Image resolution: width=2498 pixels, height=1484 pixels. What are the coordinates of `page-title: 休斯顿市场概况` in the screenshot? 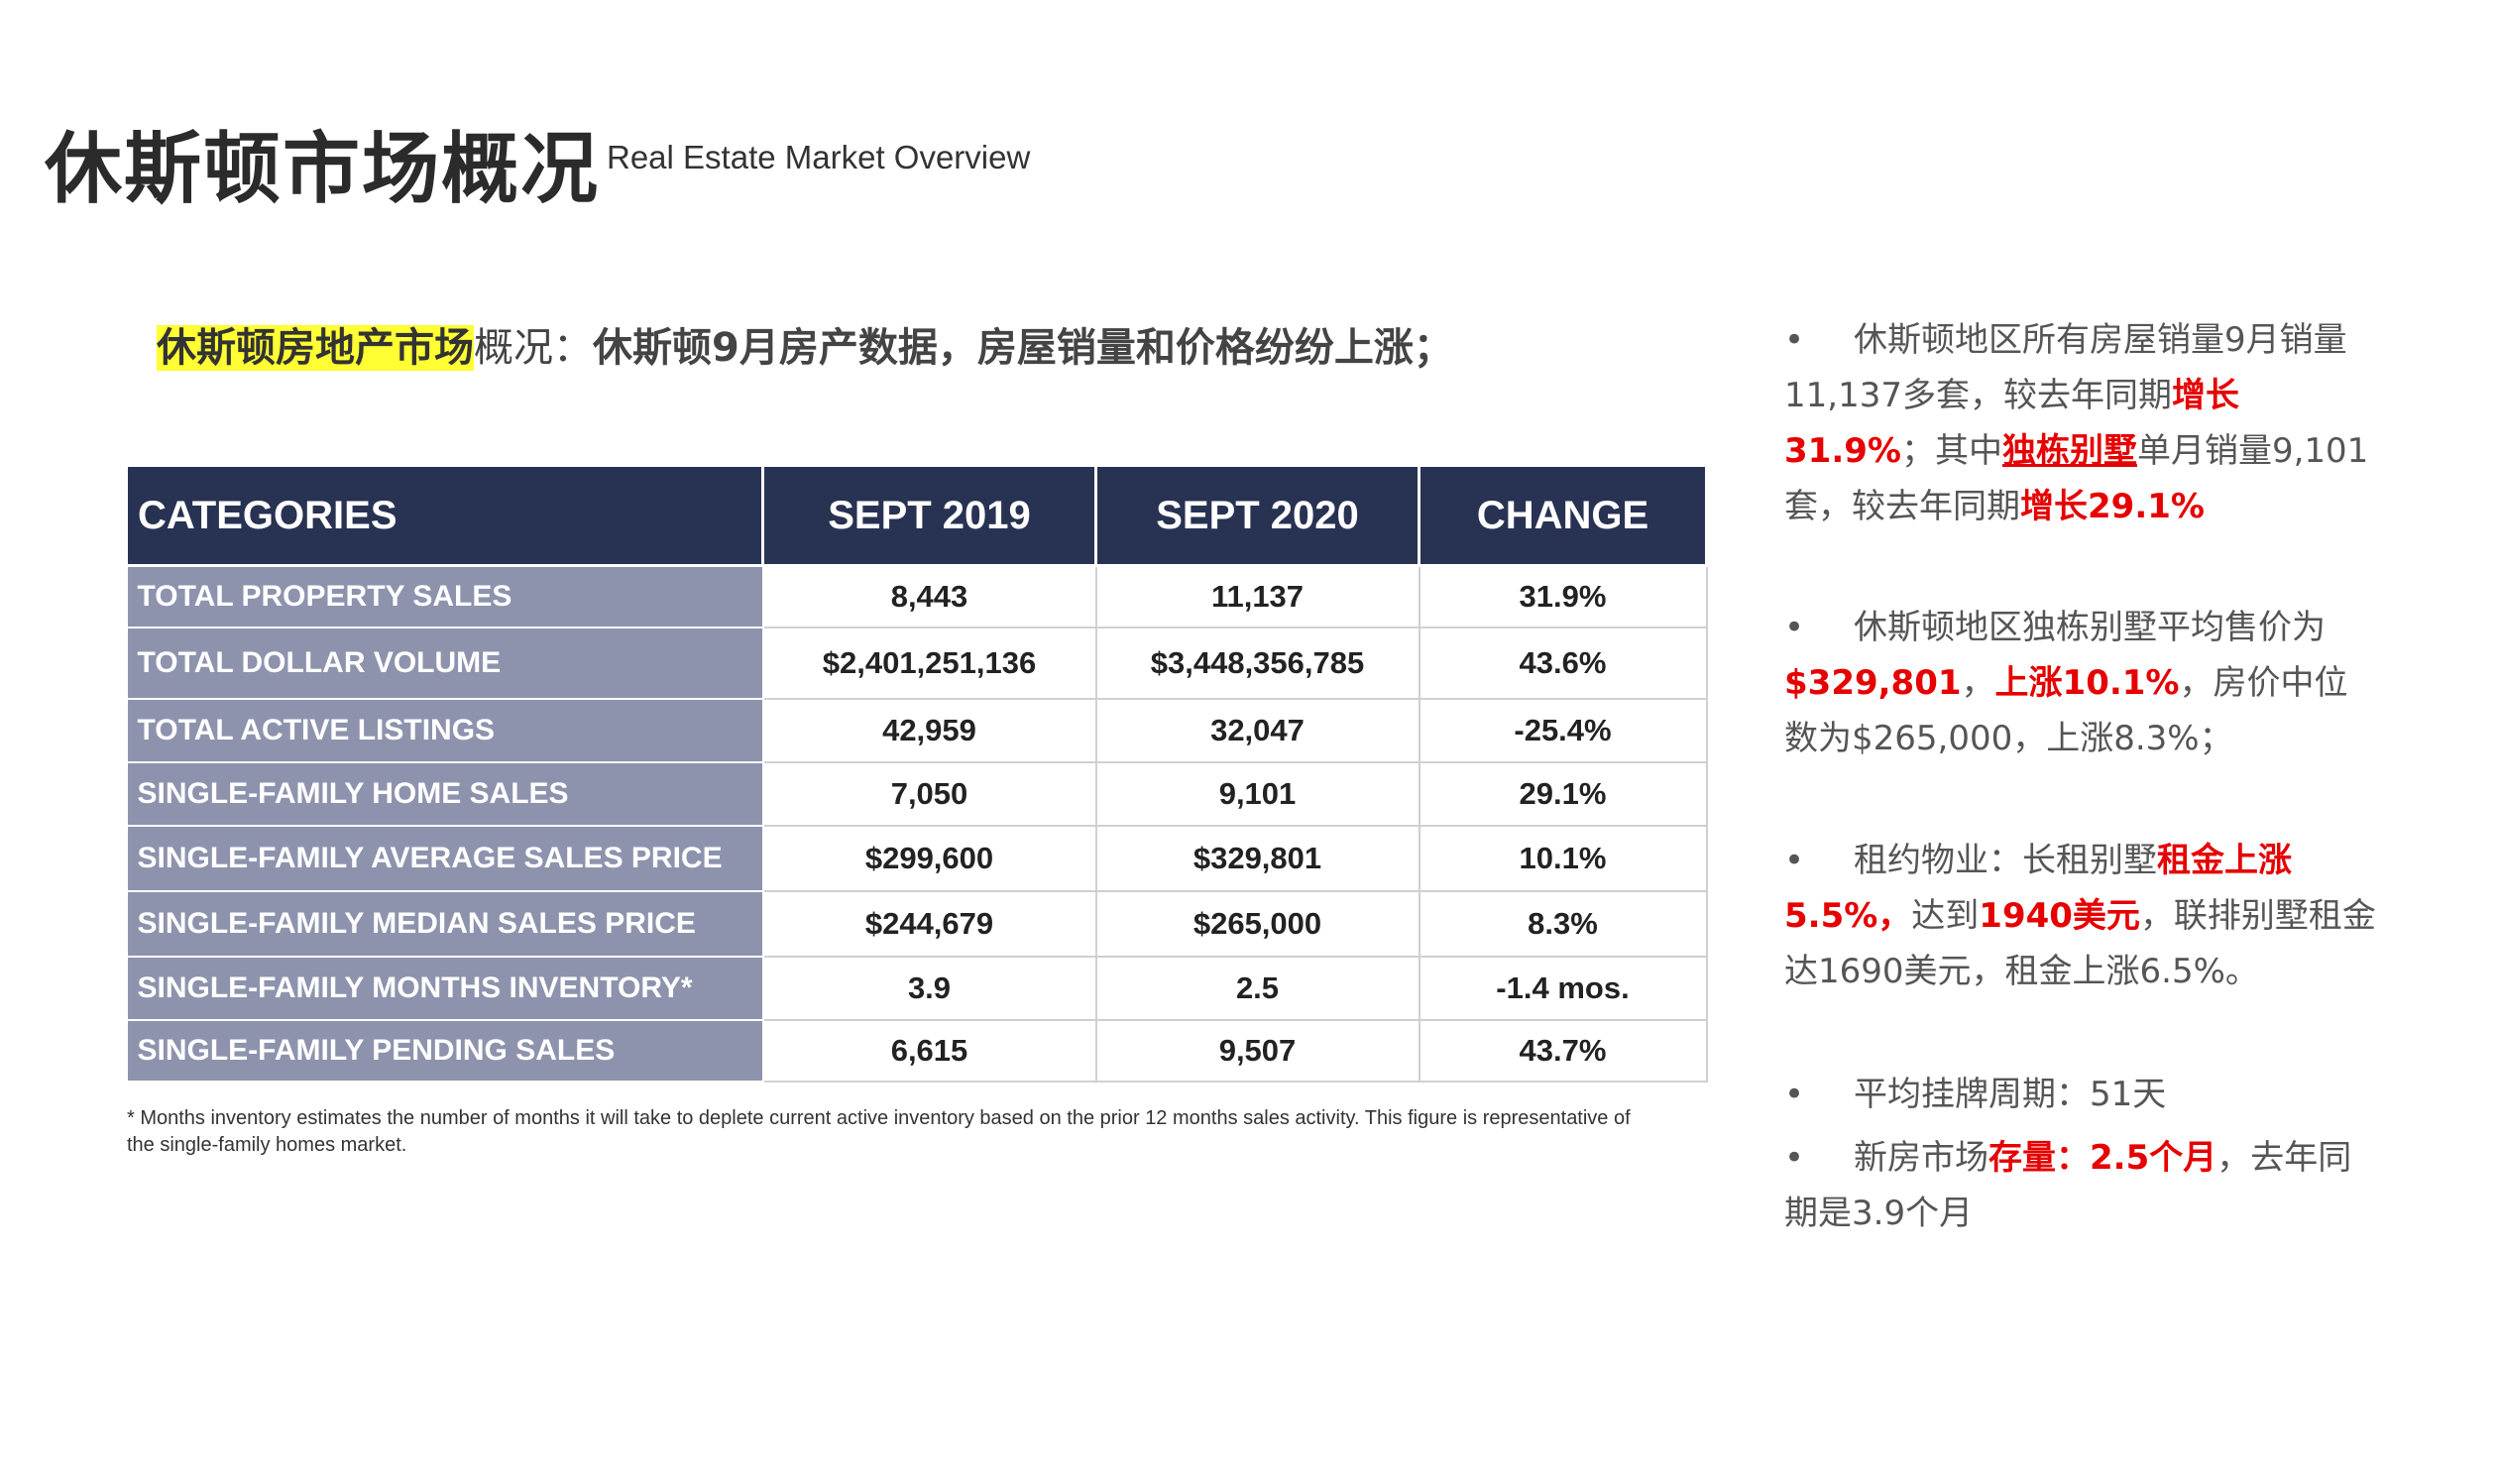 It's located at (323, 169).